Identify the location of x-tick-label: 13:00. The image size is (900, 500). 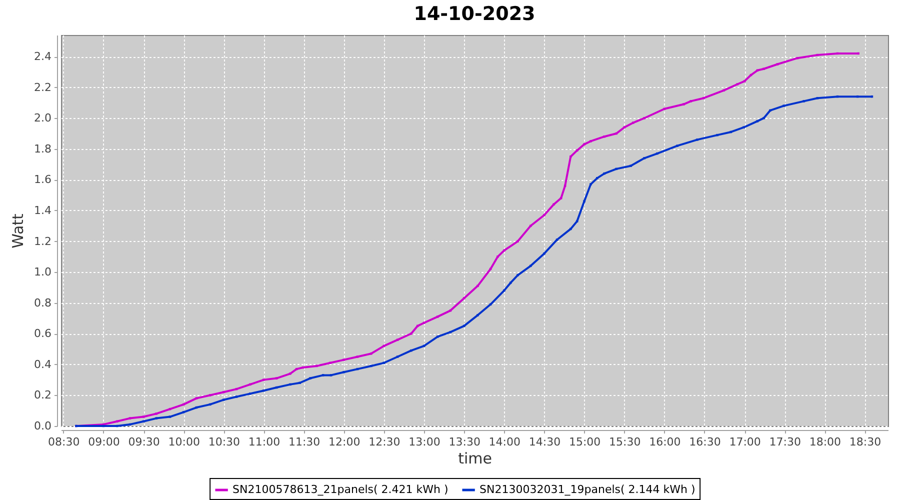
(424, 442).